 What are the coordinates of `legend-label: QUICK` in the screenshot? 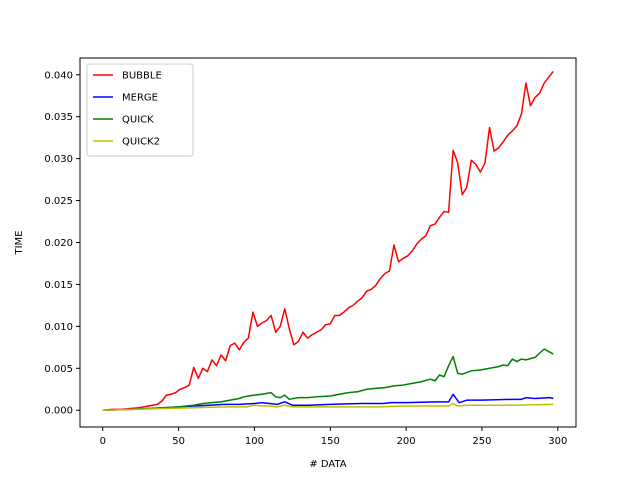 It's located at (138, 120).